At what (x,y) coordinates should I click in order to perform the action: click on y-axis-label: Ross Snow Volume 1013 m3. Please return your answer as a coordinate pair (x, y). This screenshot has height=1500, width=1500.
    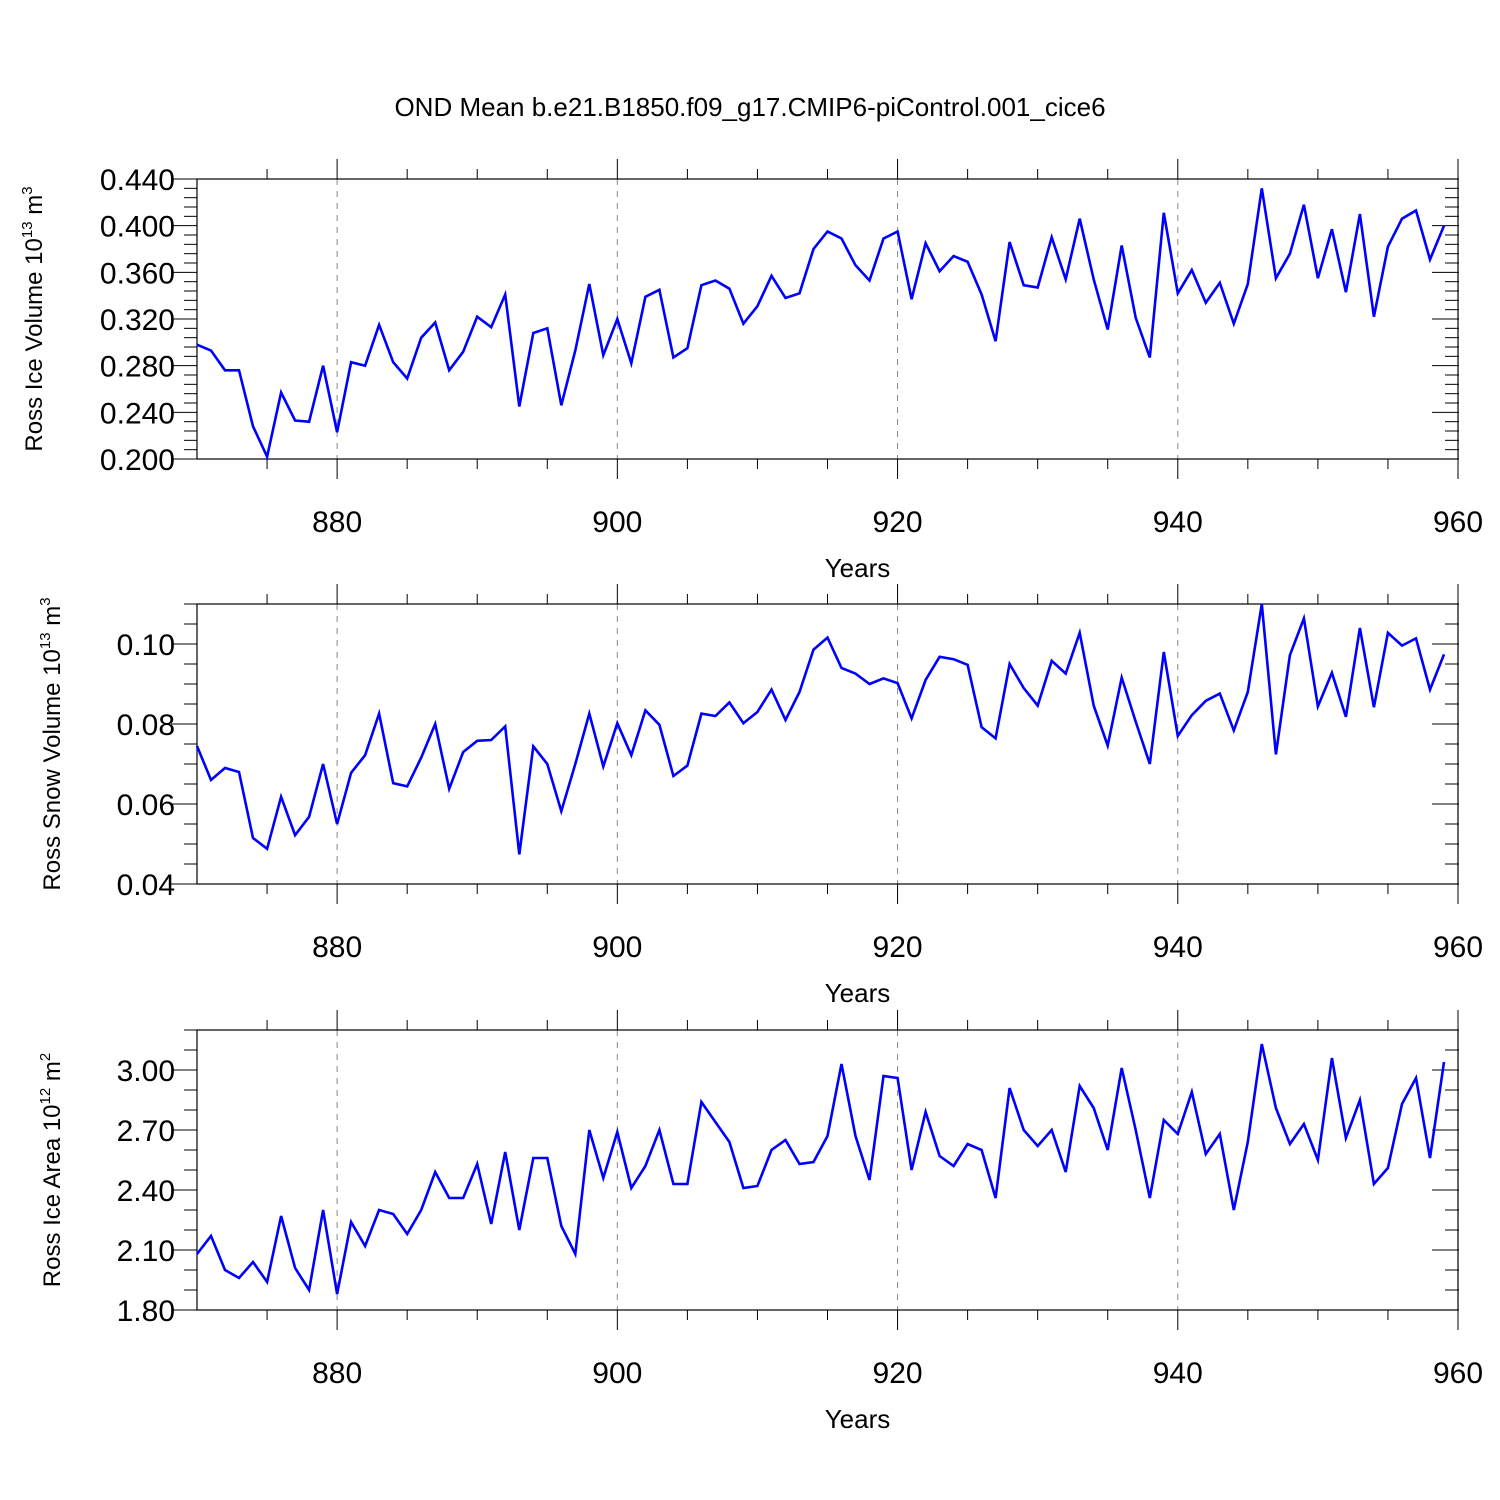
    Looking at the image, I should click on (51, 743).